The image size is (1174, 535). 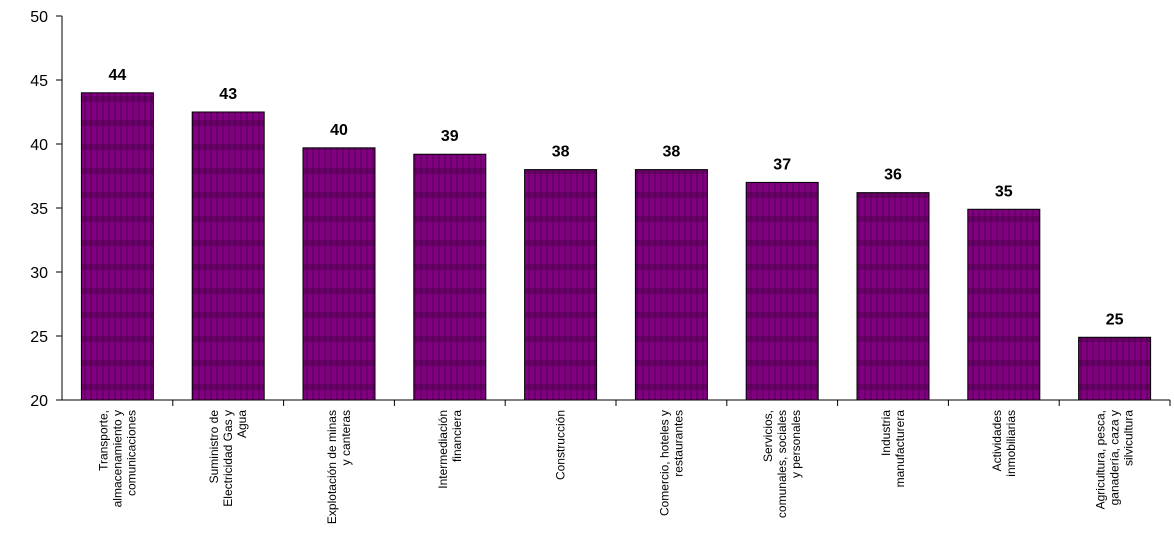 I want to click on value-label: 35, so click(x=1004, y=191).